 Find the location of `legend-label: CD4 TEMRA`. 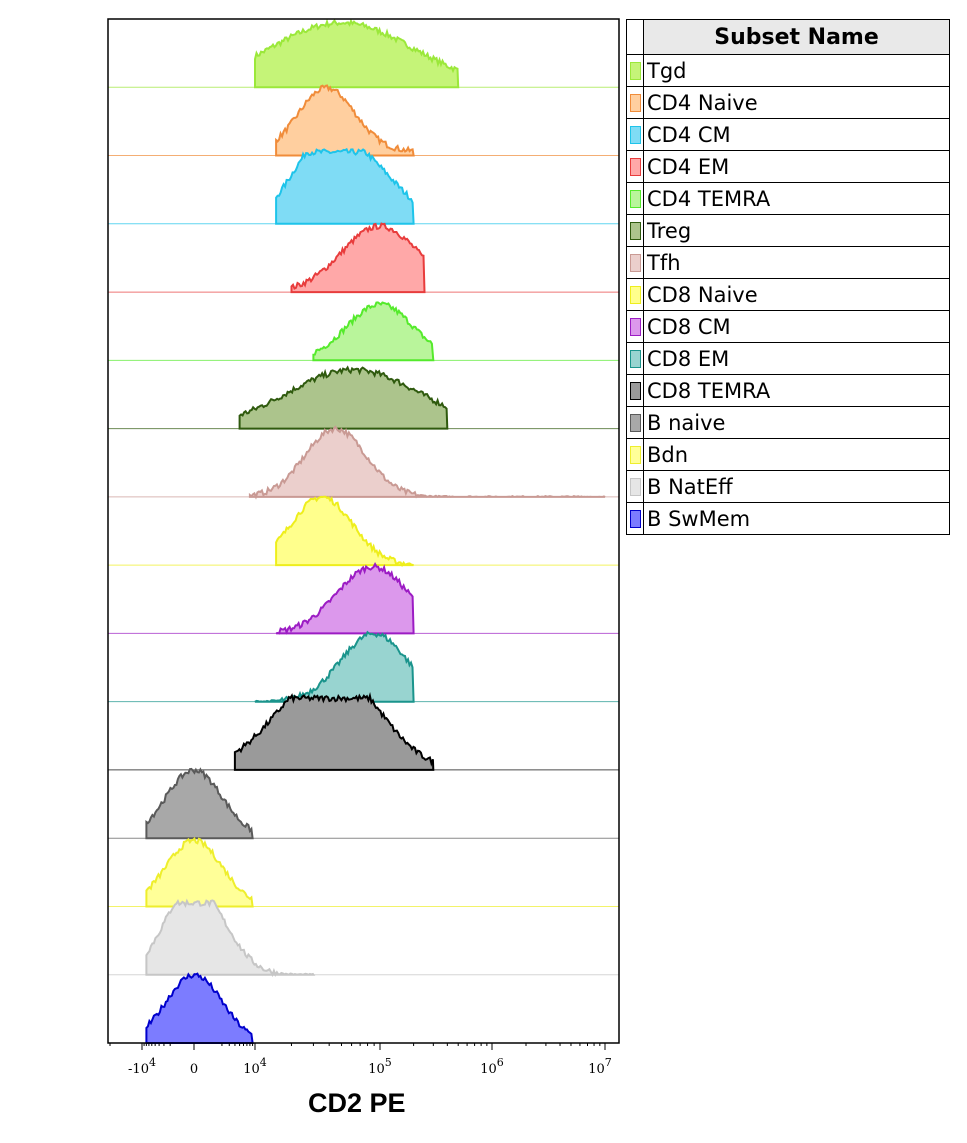

legend-label: CD4 TEMRA is located at coordinates (796, 198).